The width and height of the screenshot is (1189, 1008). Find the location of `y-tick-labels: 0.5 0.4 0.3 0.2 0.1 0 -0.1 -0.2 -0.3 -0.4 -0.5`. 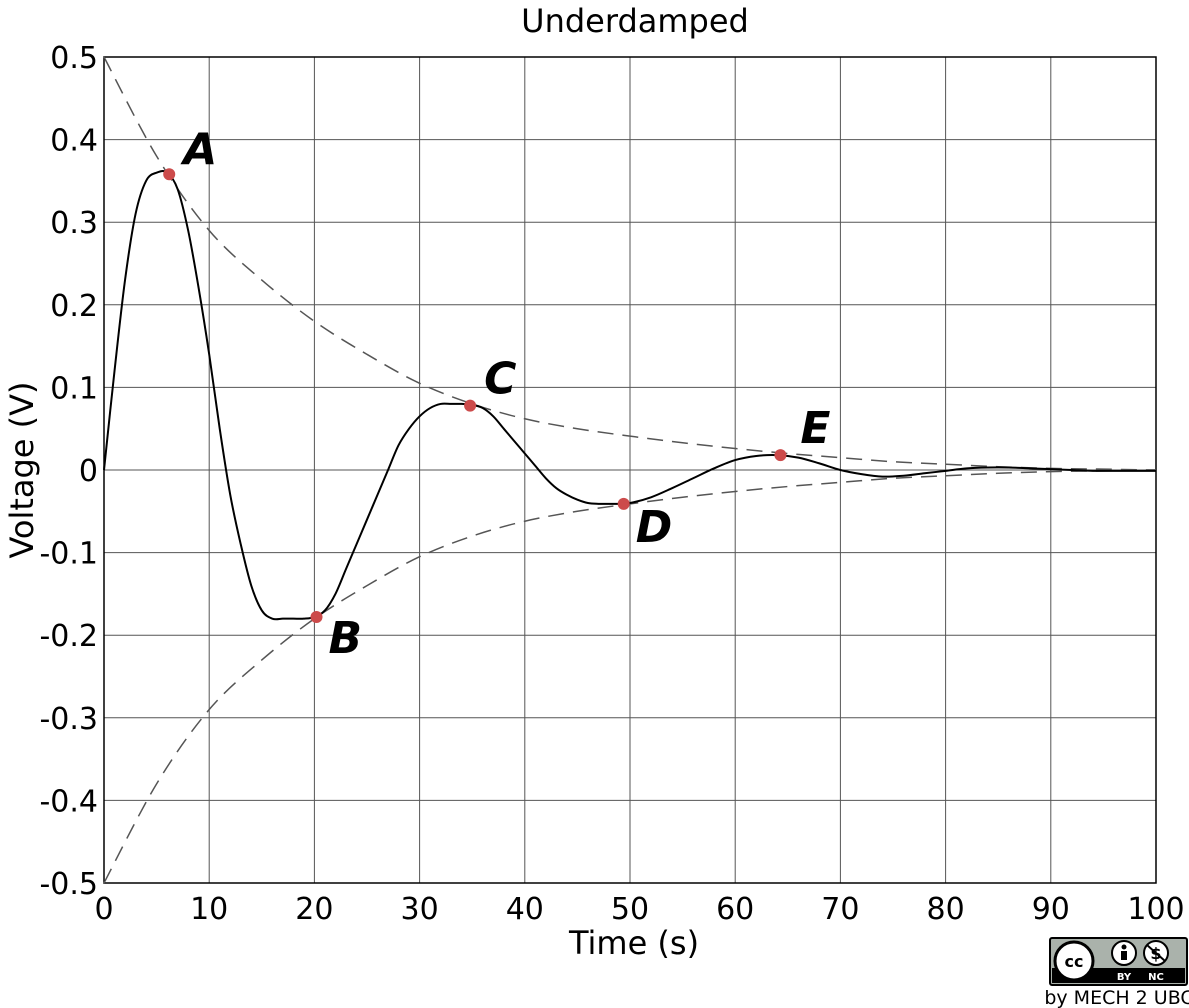

y-tick-labels: 0.5 0.4 0.3 0.2 0.1 0 -0.1 -0.2 -0.3 -0.4 -0.5 is located at coordinates (68, 471).